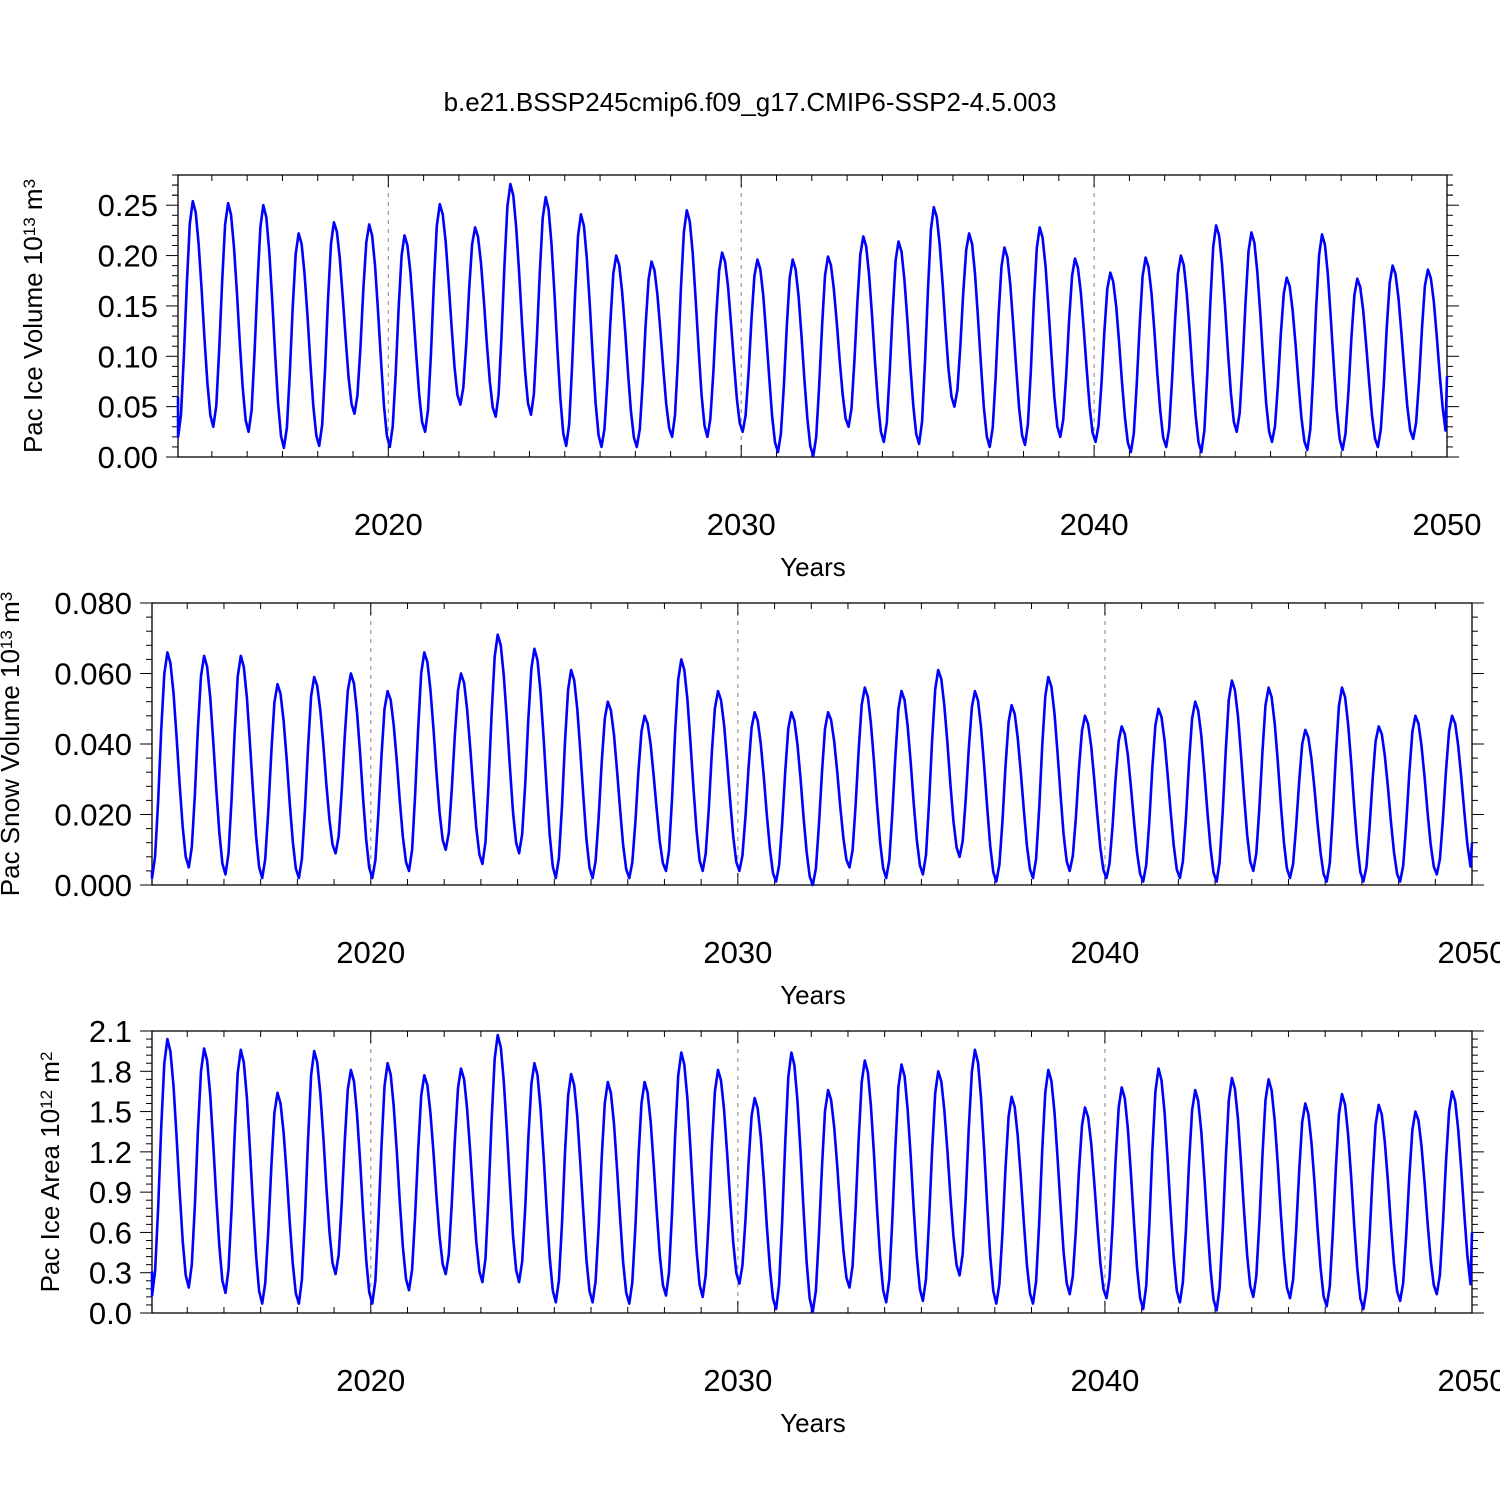 The width and height of the screenshot is (1500, 1500). What do you see at coordinates (93, 603) in the screenshot?
I see `y-tick-label: 0.080` at bounding box center [93, 603].